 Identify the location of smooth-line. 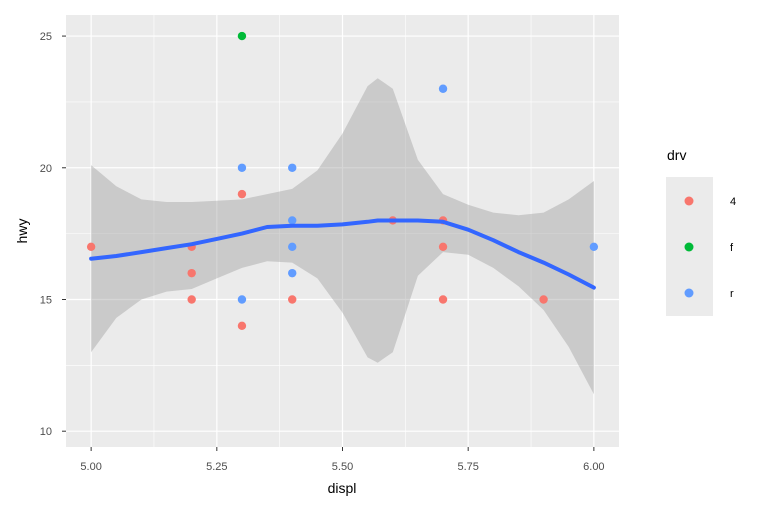
(342, 254).